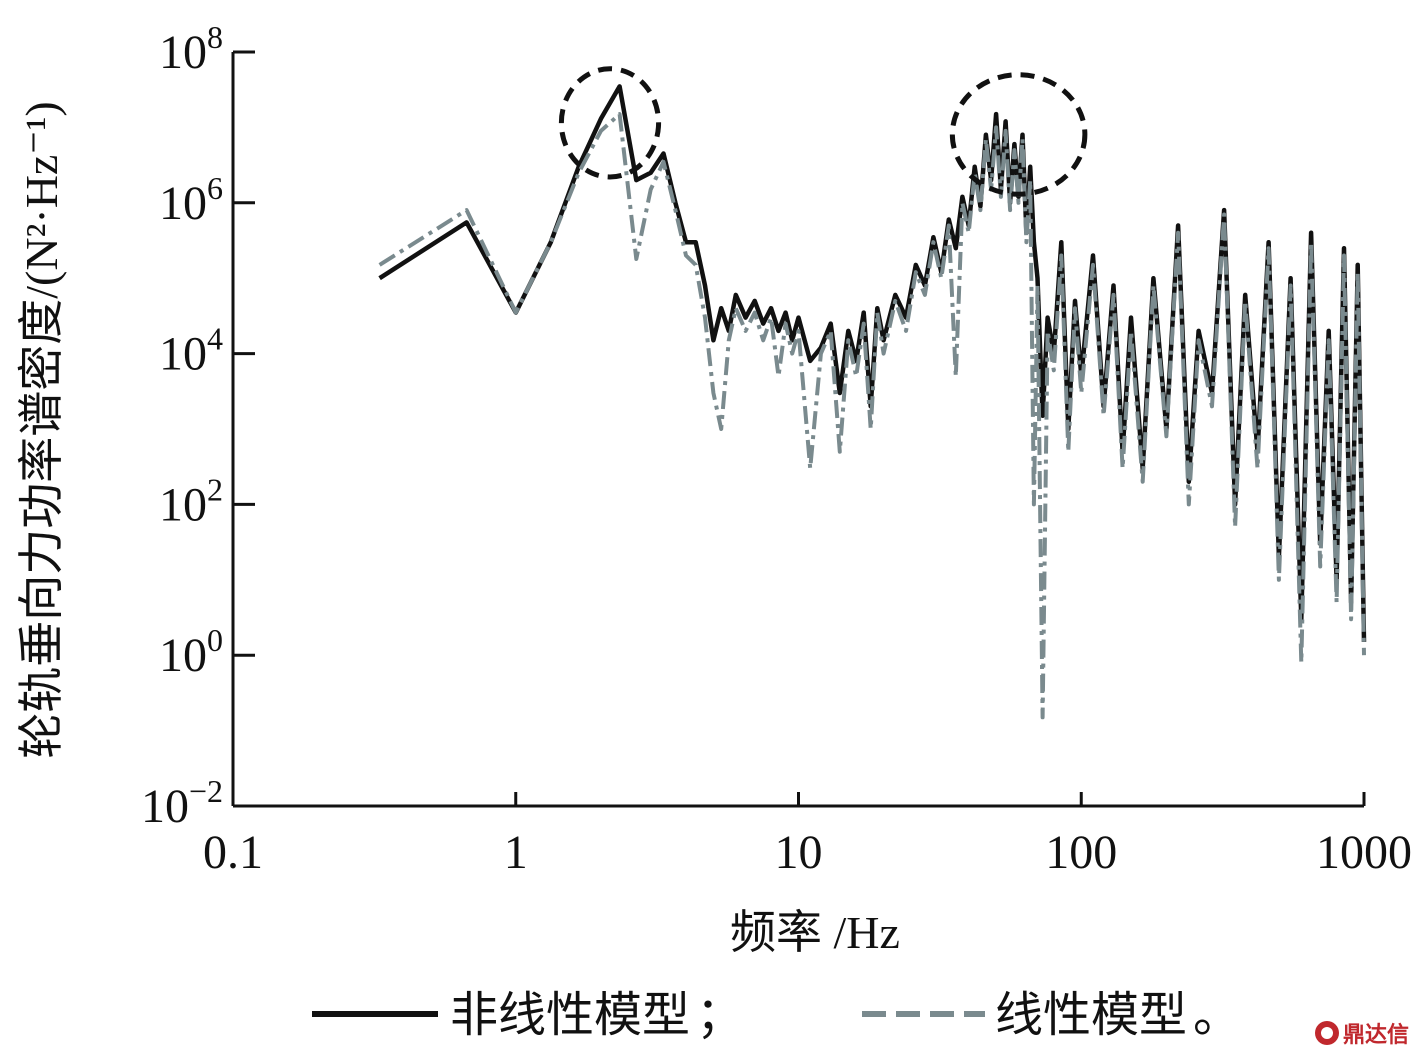  What do you see at coordinates (1375, 1035) in the screenshot?
I see `watermark-text: 鼎达信` at bounding box center [1375, 1035].